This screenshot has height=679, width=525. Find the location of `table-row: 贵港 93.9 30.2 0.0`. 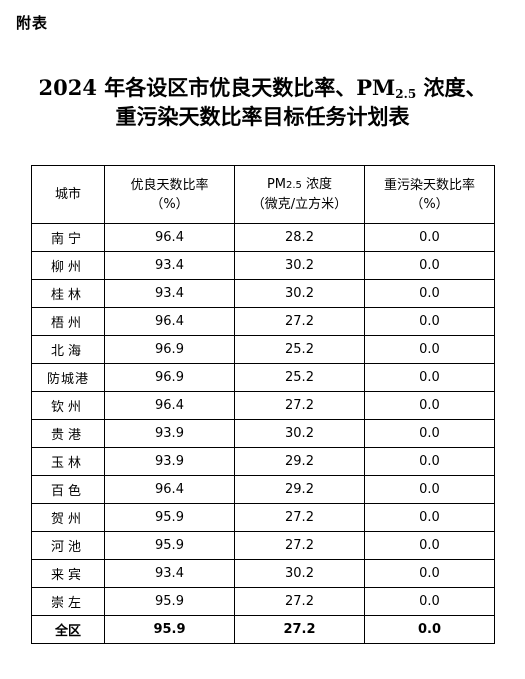

table-row: 贵港 93.9 30.2 0.0 is located at coordinates (263, 433).